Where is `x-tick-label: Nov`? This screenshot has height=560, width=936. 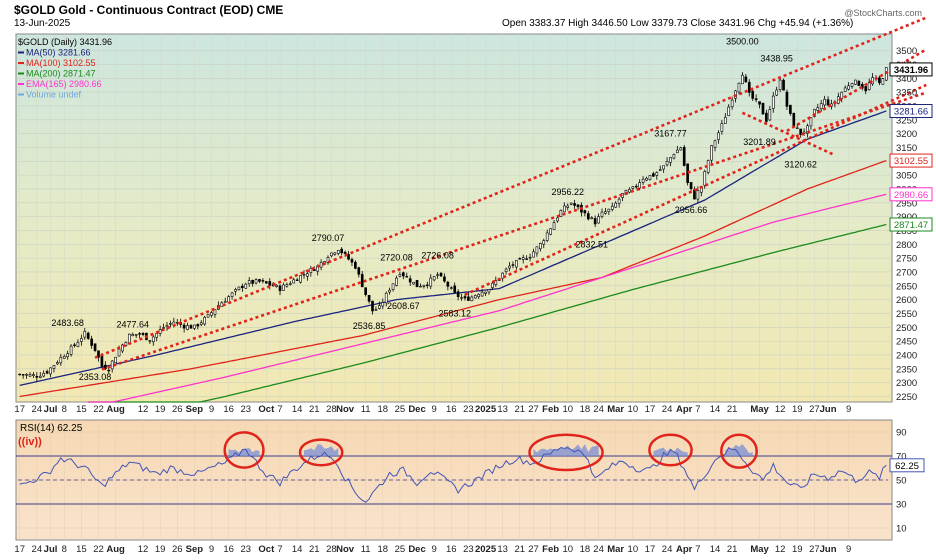 x-tick-label: Nov is located at coordinates (345, 549).